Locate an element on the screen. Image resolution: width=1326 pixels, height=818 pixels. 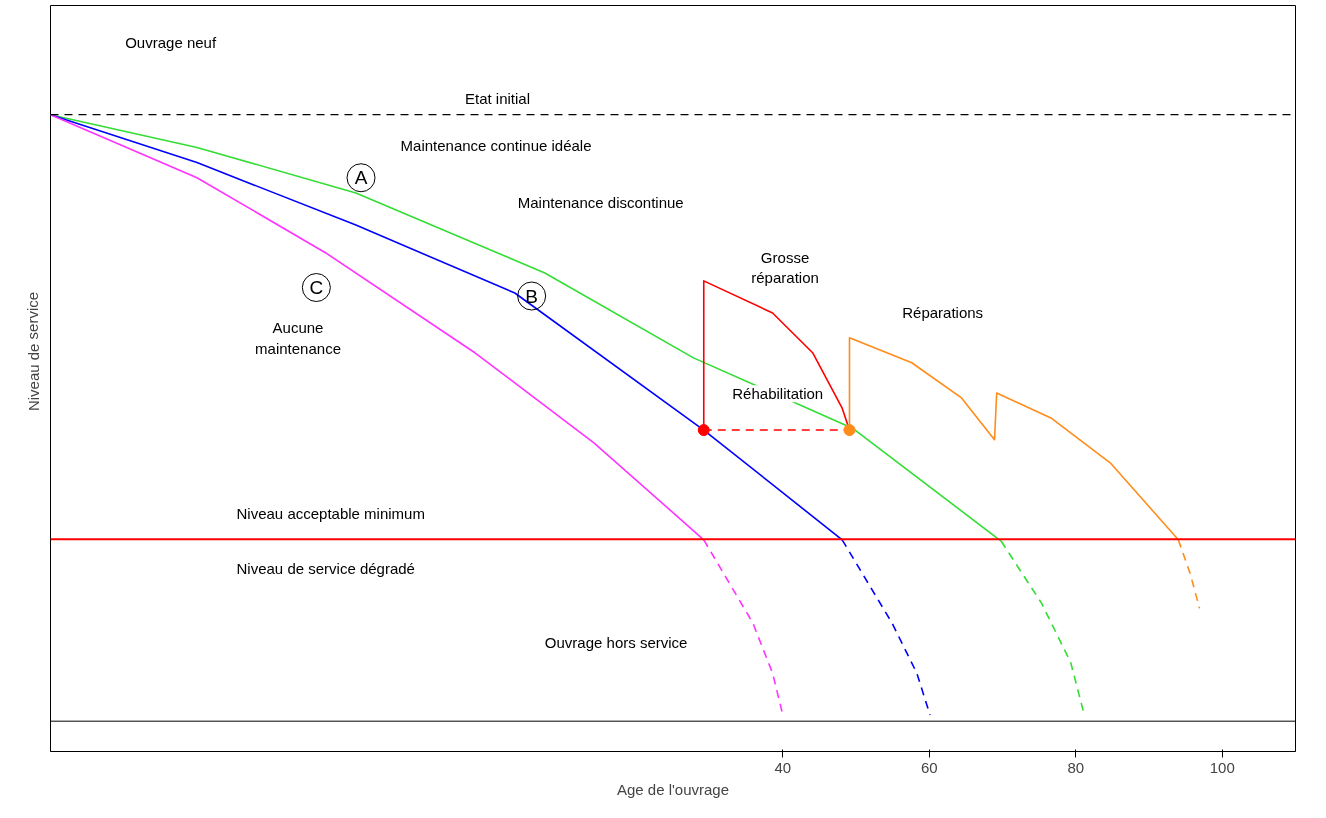
annotation: A is located at coordinates (361, 178).